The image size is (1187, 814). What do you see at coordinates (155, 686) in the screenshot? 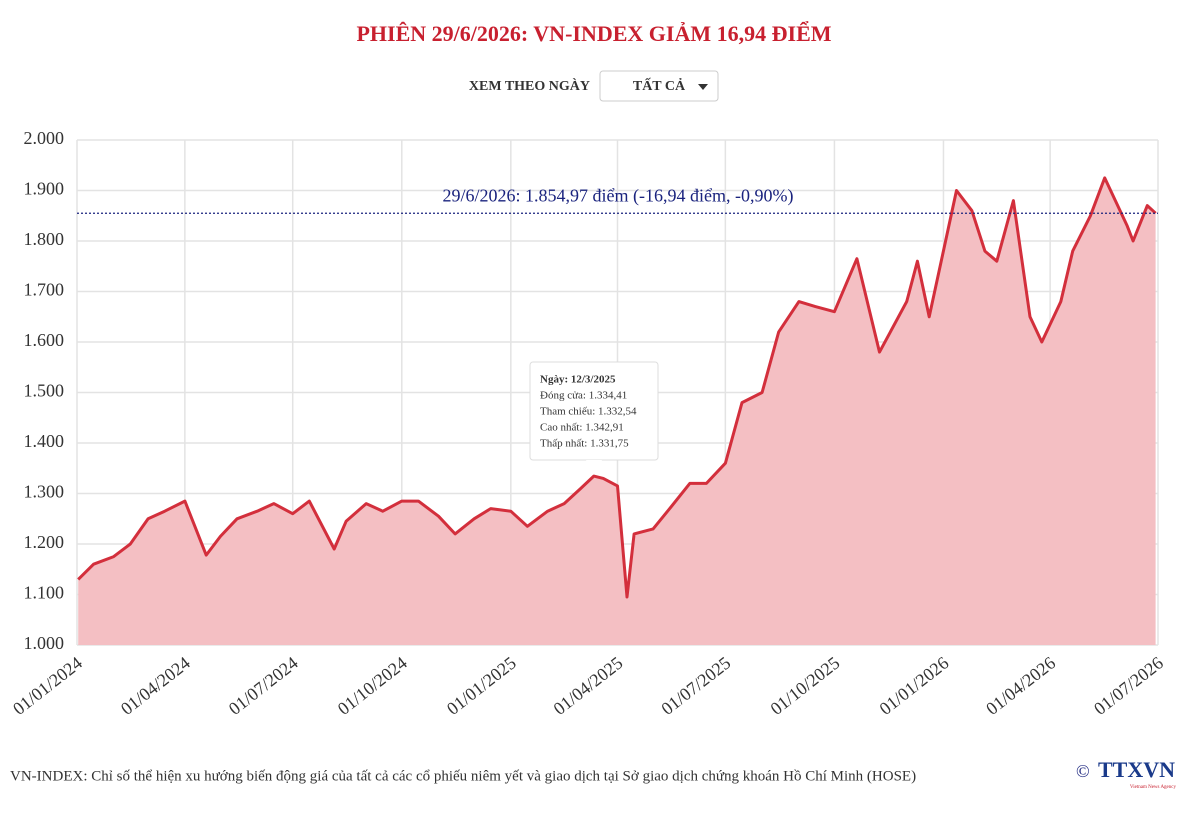
I see `x-tick-label: 01/04/2024` at bounding box center [155, 686].